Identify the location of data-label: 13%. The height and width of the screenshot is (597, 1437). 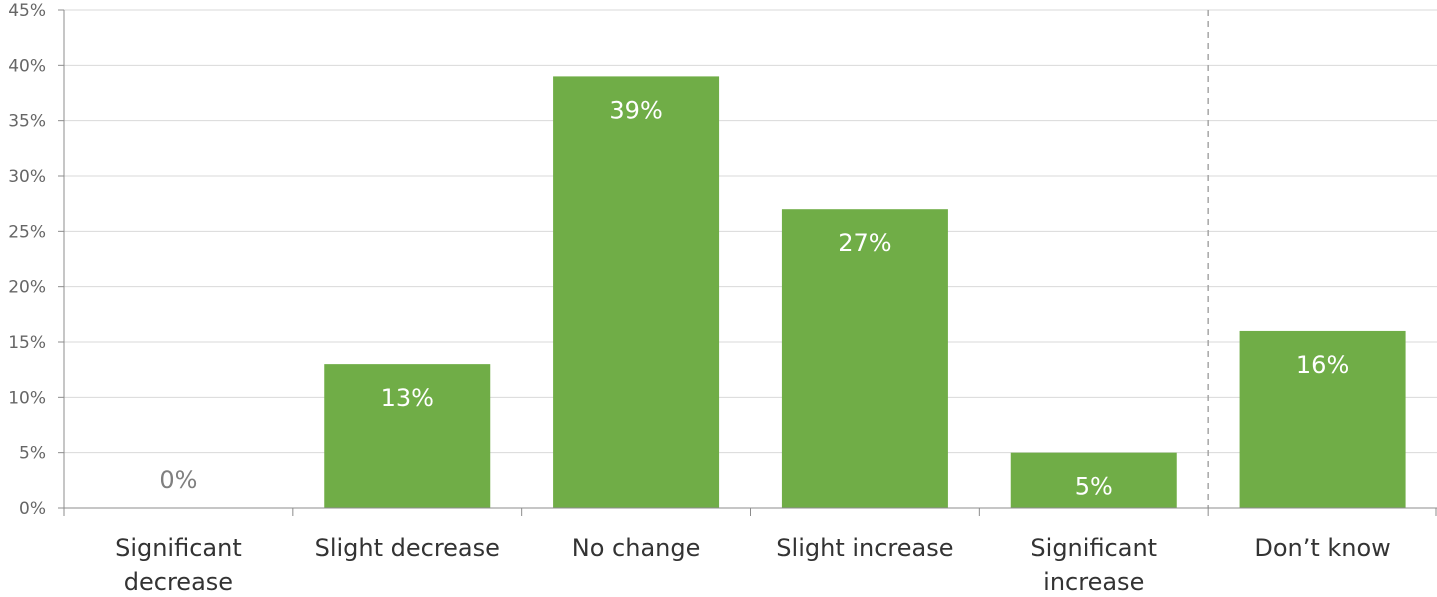
(407, 398).